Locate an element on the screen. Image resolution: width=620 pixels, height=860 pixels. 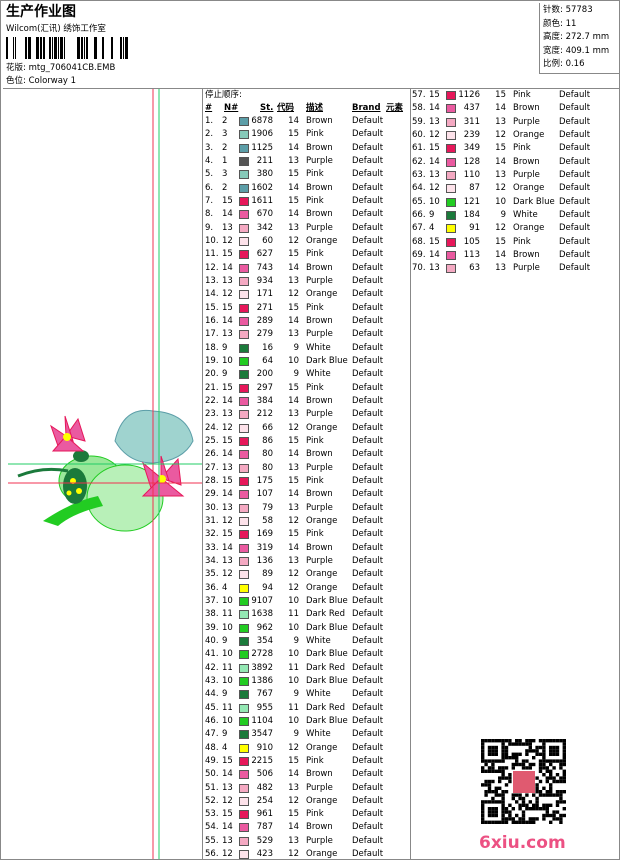
stop-number: 6. is located at coordinates (209, 187).